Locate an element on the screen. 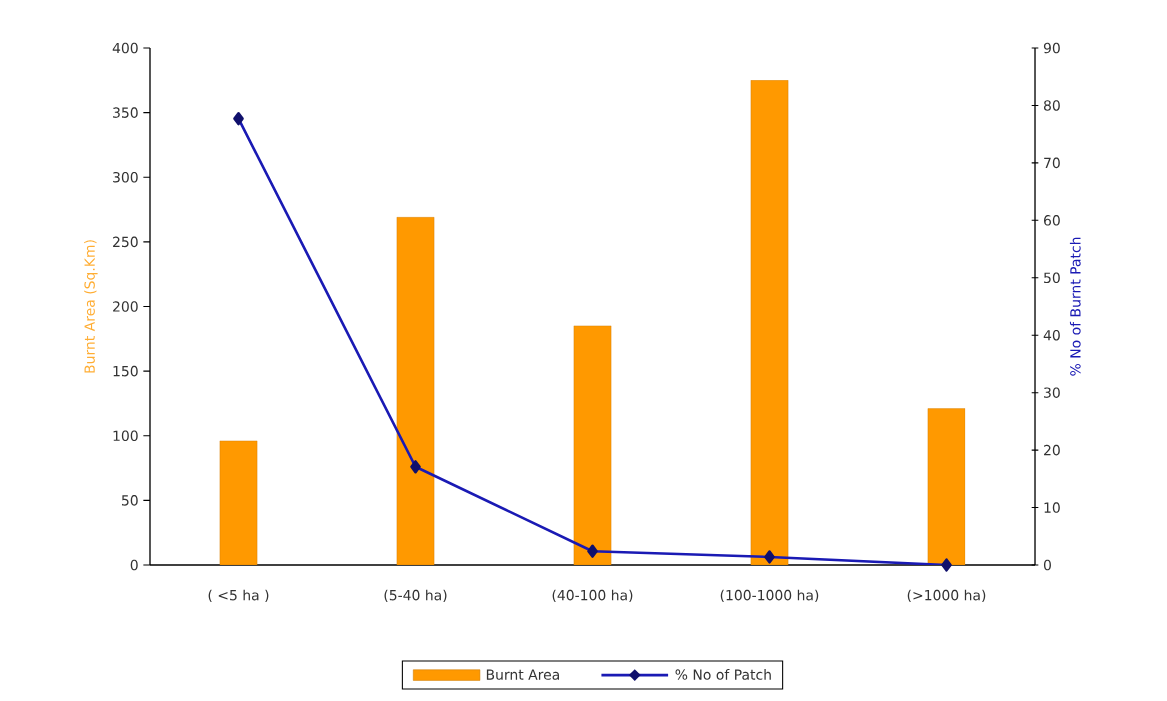 This screenshot has width=1167, height=701. y-tick-label: 50 is located at coordinates (130, 500).